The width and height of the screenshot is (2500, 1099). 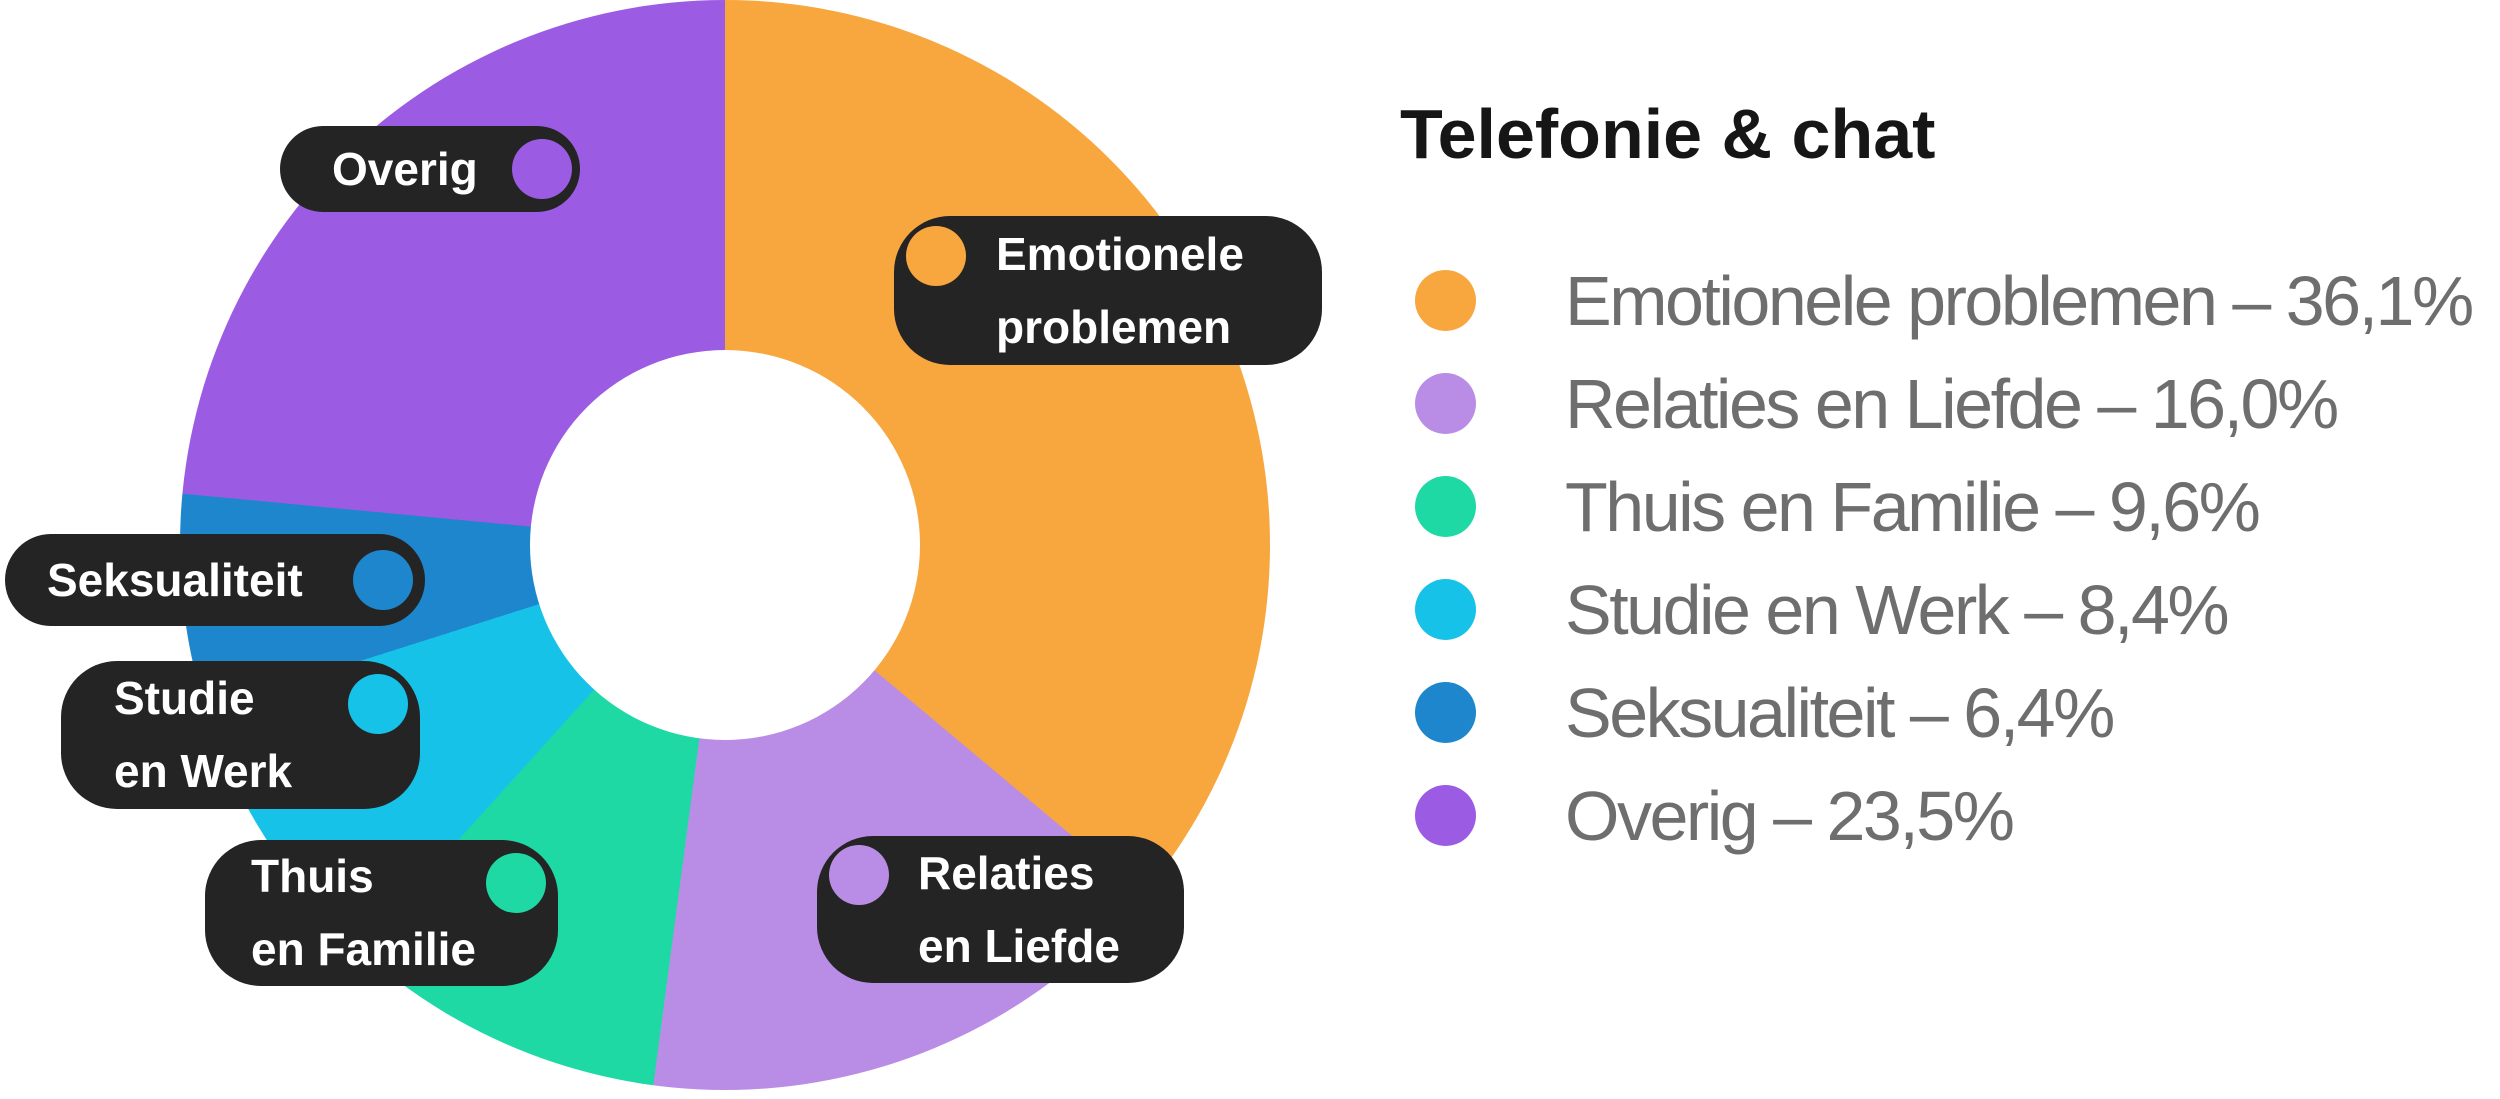 What do you see at coordinates (1790, 815) in the screenshot?
I see `legend-label: Overig – 23,5%` at bounding box center [1790, 815].